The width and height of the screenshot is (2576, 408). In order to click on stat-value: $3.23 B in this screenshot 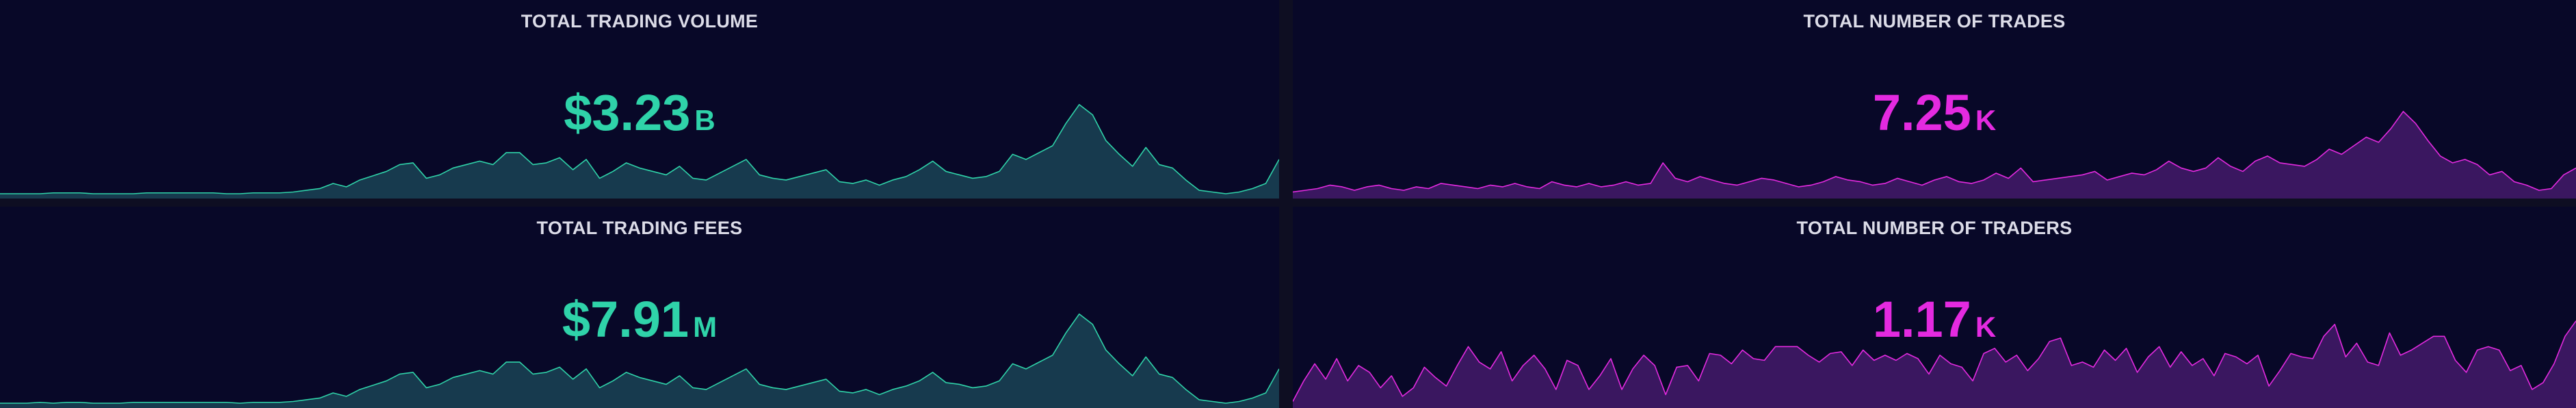, I will do `click(639, 113)`.